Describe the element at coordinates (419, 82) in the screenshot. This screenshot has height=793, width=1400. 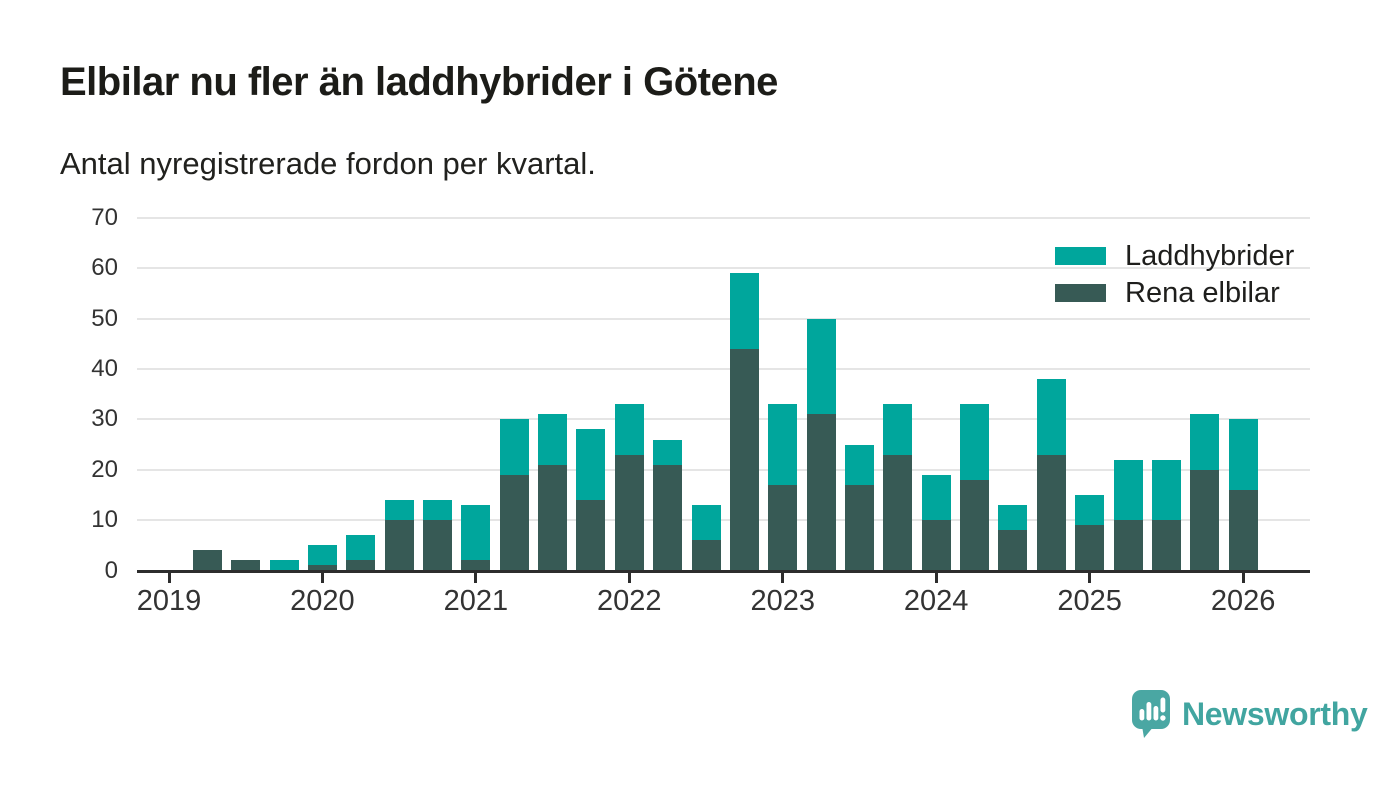
I see `chart-title: Elbilar nu fler än laddhybrider i Götene` at that location.